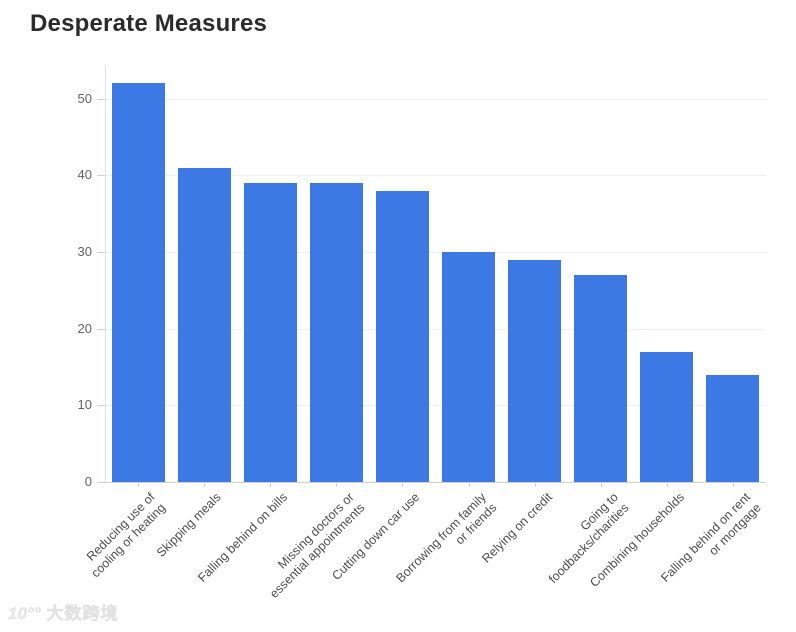  What do you see at coordinates (435, 482) in the screenshot?
I see `x-axis-line` at bounding box center [435, 482].